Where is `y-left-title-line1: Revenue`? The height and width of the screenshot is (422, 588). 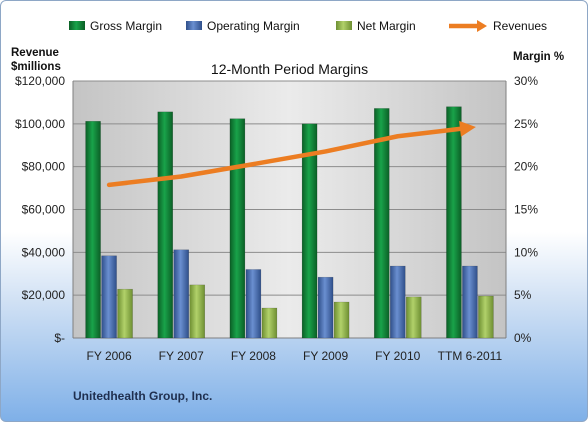
y-left-title-line1: Revenue is located at coordinates (35, 53).